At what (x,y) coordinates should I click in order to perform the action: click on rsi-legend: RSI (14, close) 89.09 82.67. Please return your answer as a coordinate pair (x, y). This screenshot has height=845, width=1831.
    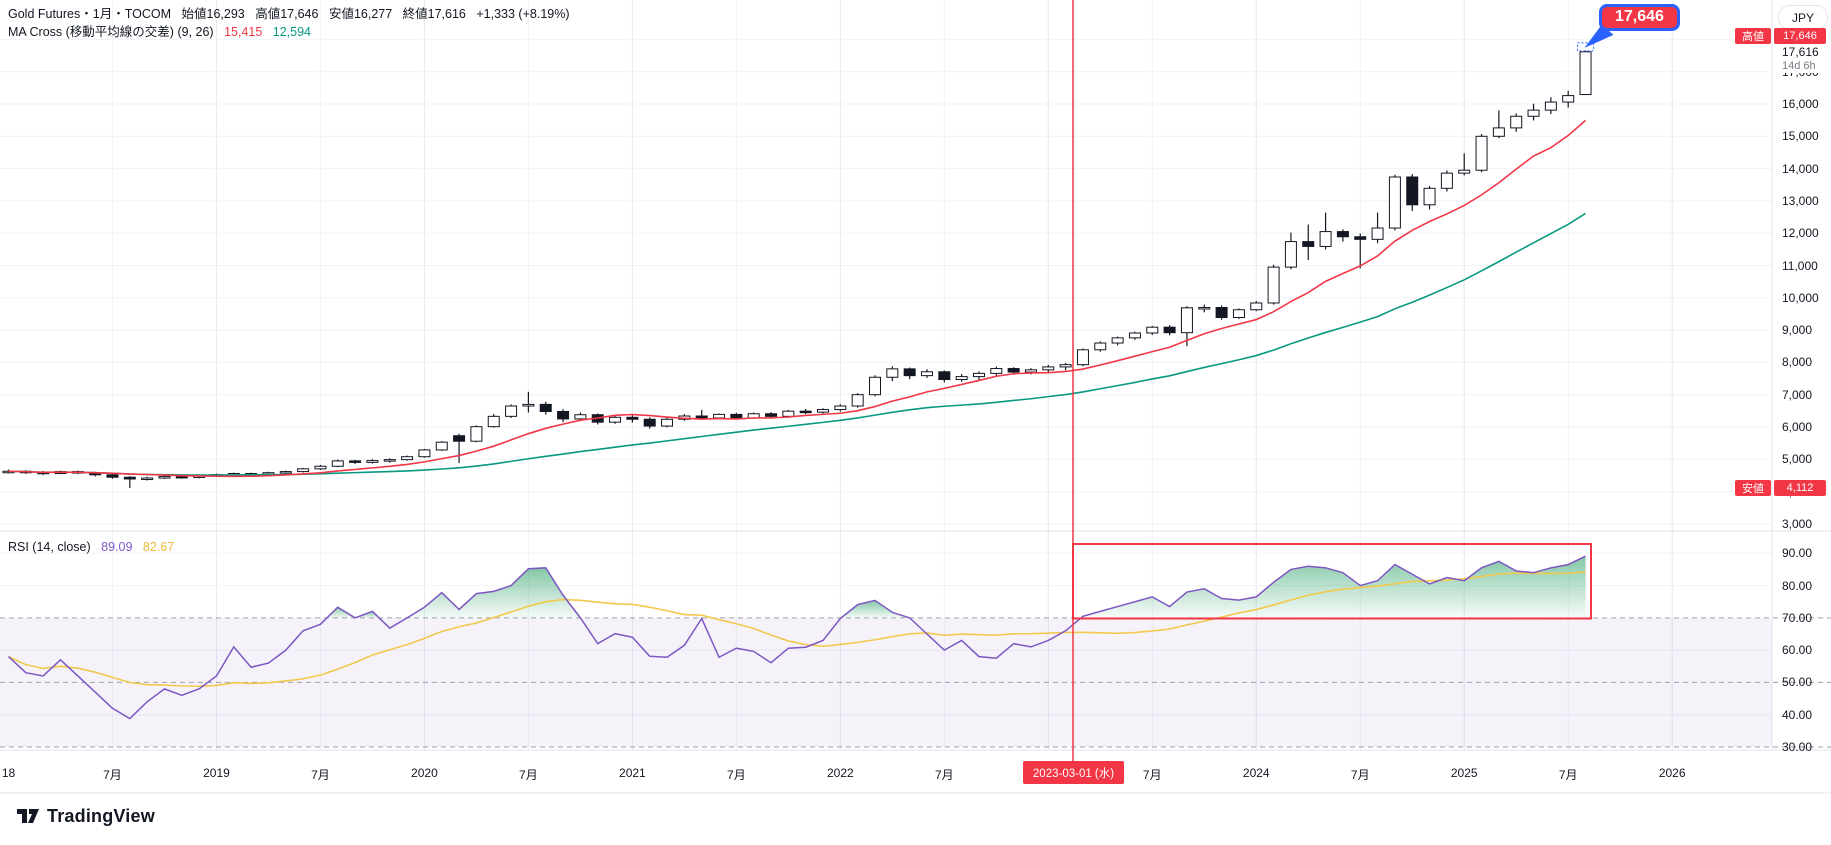
    Looking at the image, I should click on (94, 547).